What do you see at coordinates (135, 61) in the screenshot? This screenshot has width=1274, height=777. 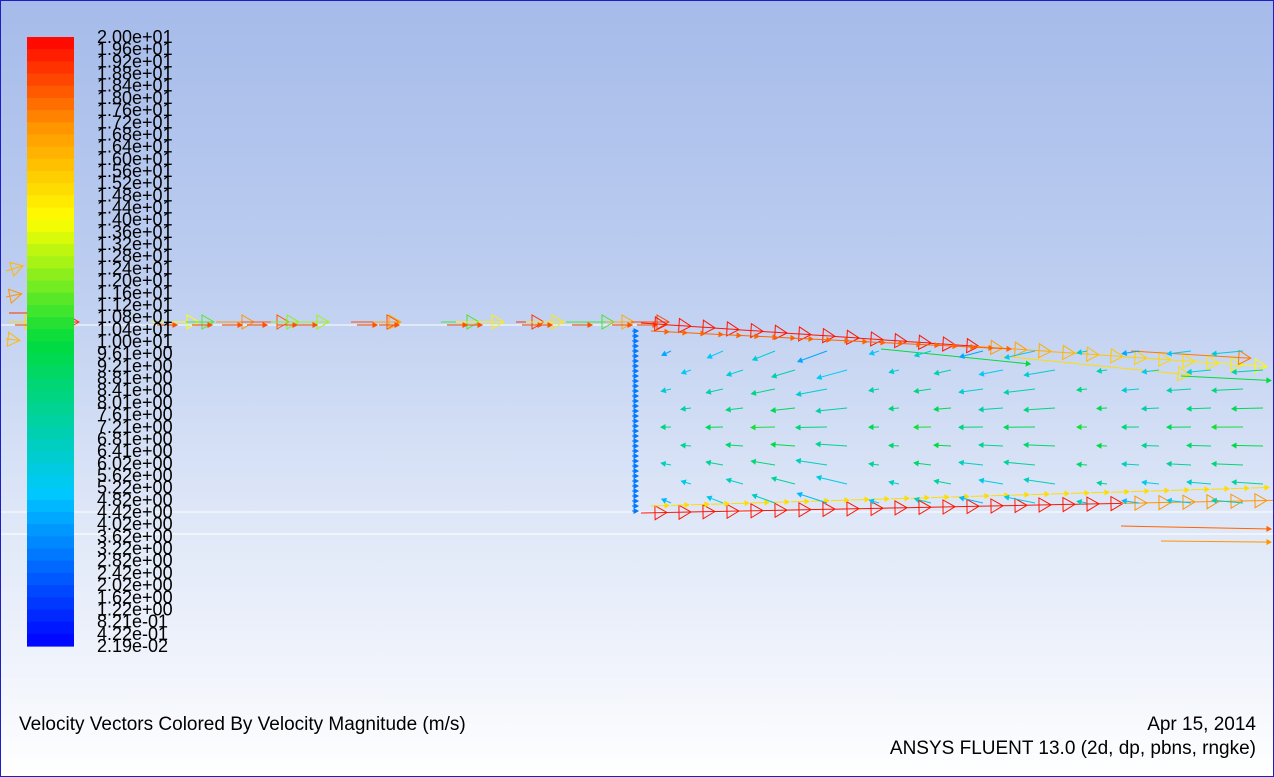 I see `colorbar-tick-label: 1.92e+01` at bounding box center [135, 61].